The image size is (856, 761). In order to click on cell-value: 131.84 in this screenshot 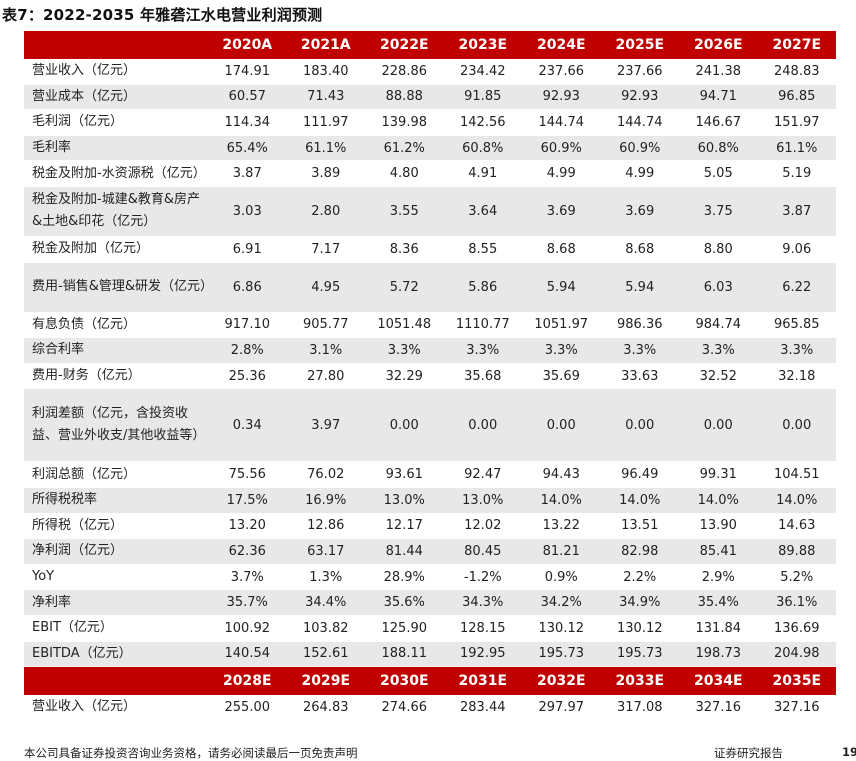, I will do `click(718, 628)`.